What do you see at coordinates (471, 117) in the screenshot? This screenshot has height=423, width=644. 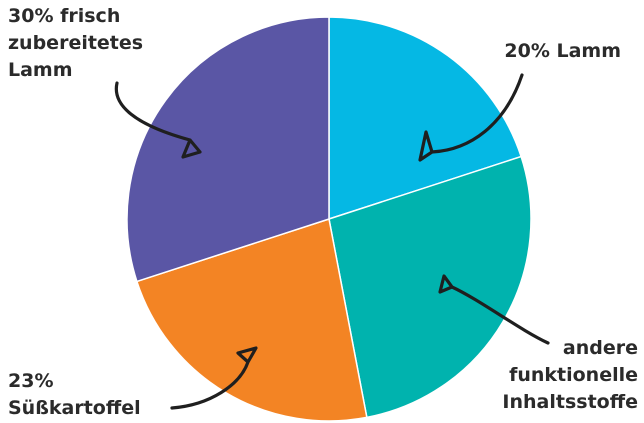 I see `arrow-lamb` at bounding box center [471, 117].